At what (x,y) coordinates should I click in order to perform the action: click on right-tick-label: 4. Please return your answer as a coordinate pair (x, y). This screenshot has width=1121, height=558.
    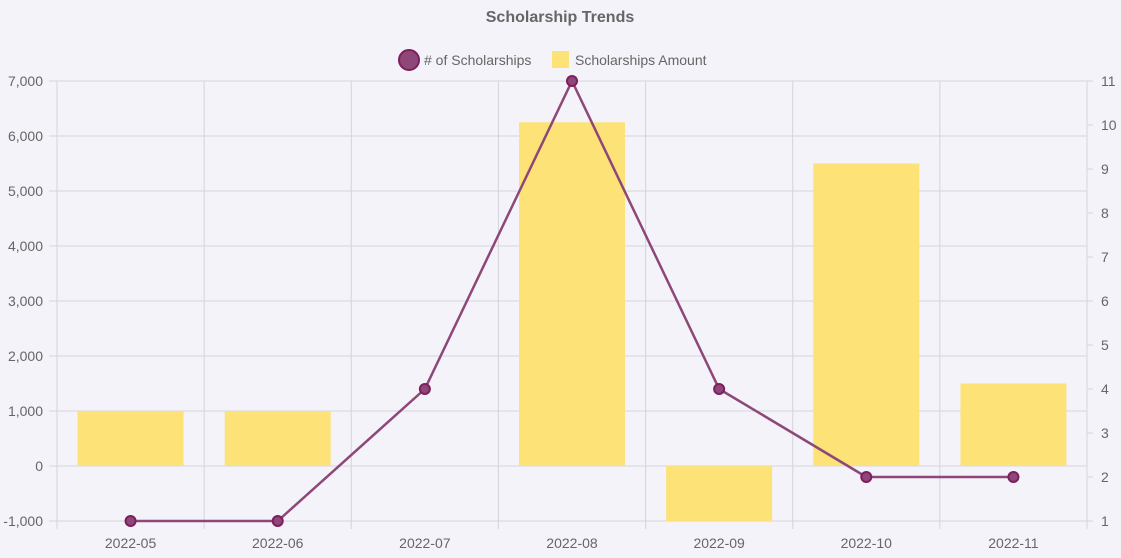
    Looking at the image, I should click on (1105, 389).